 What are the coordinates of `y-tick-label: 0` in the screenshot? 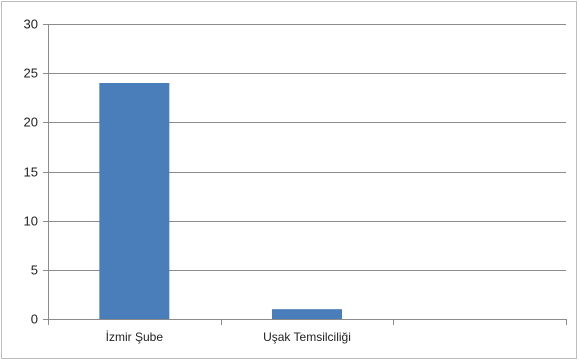 It's located at (34, 319).